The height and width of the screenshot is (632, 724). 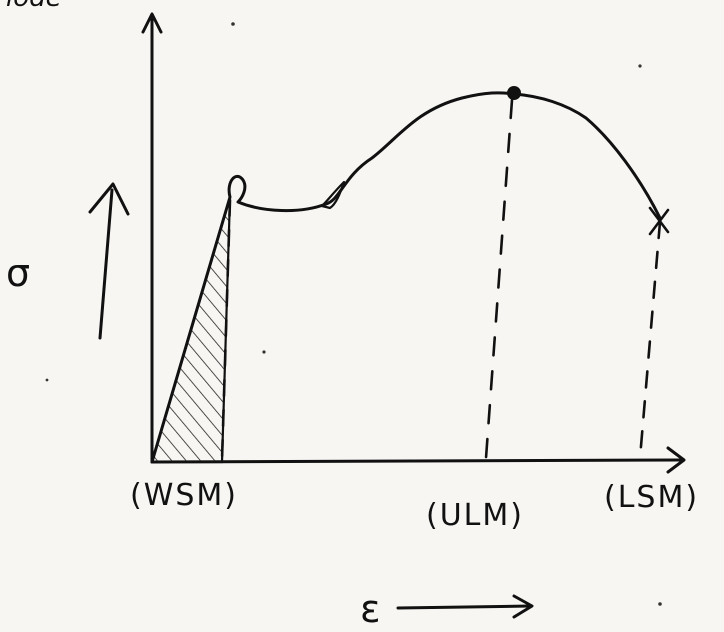 What do you see at coordinates (465, 606) in the screenshot?
I see `strain-right-arrow` at bounding box center [465, 606].